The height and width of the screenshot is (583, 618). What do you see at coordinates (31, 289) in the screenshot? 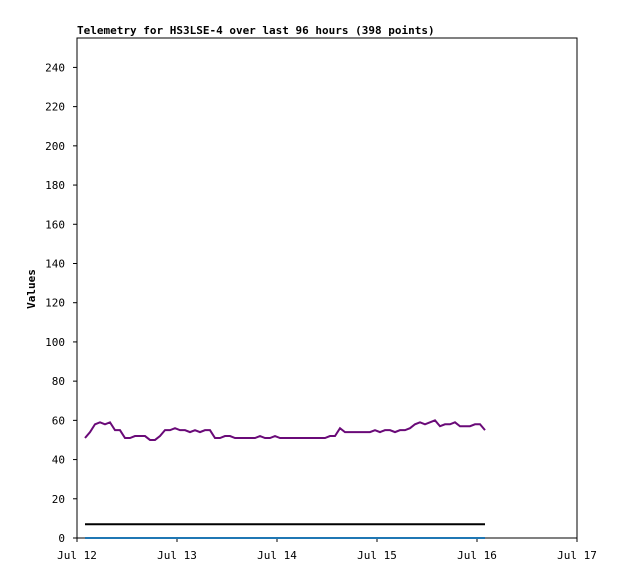
I see `y-axis-label: Values` at bounding box center [31, 289].